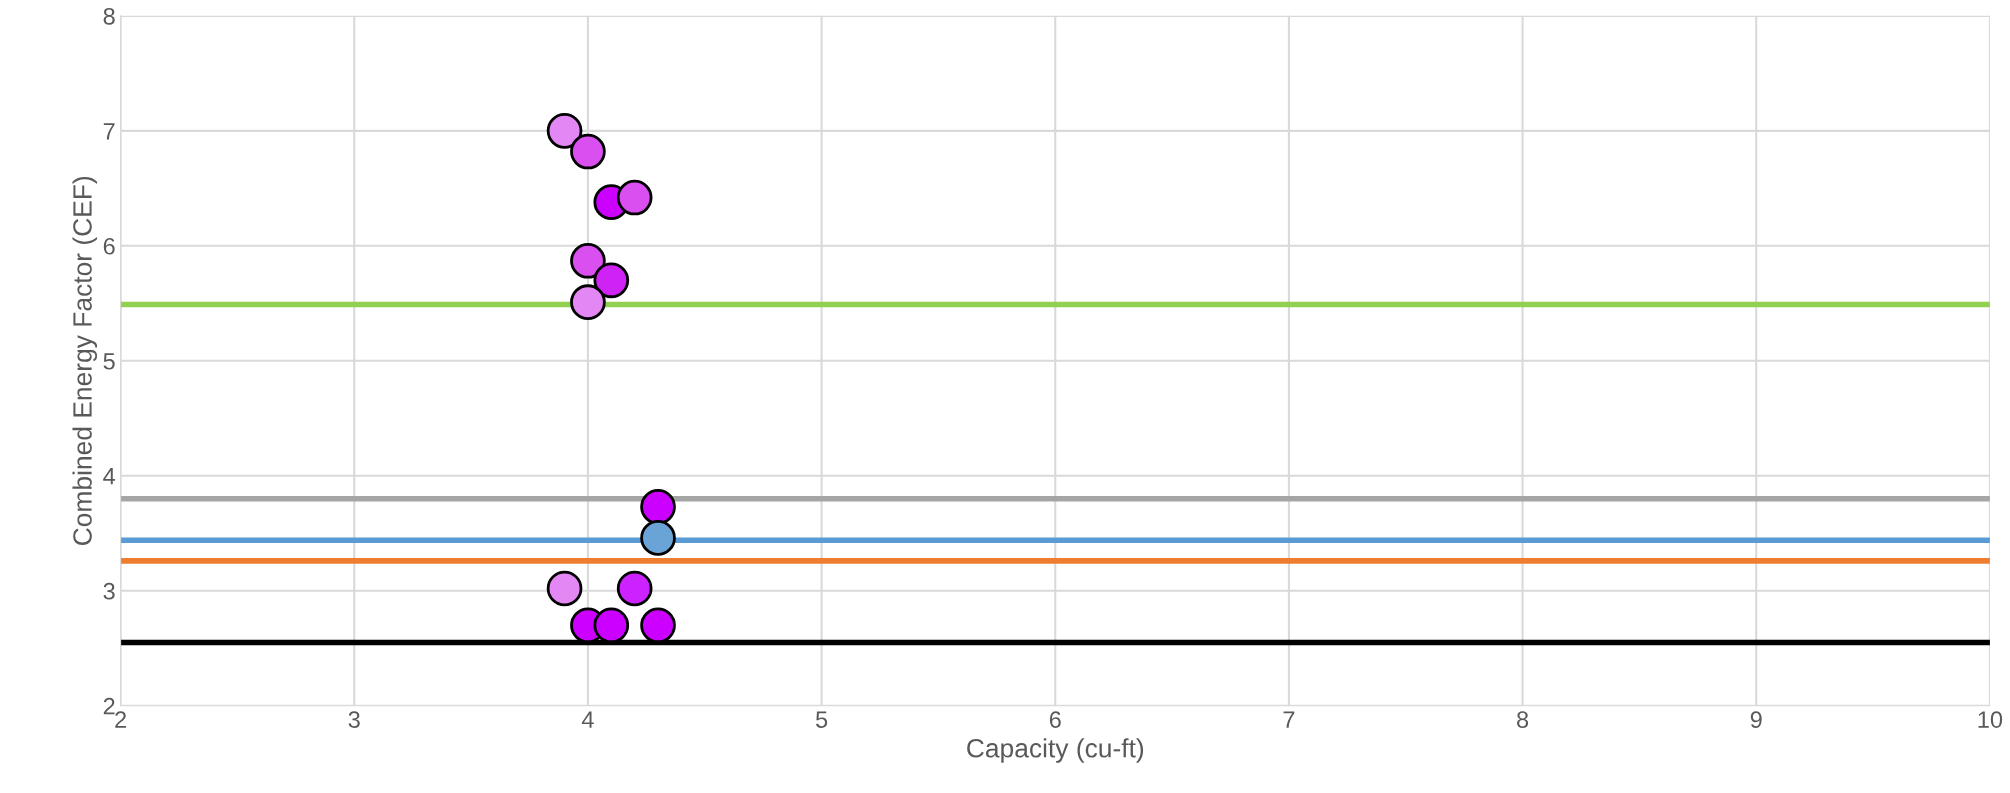 Image resolution: width=2010 pixels, height=793 pixels. Describe the element at coordinates (1523, 719) in the screenshot. I see `x-tick-label: 8` at that location.